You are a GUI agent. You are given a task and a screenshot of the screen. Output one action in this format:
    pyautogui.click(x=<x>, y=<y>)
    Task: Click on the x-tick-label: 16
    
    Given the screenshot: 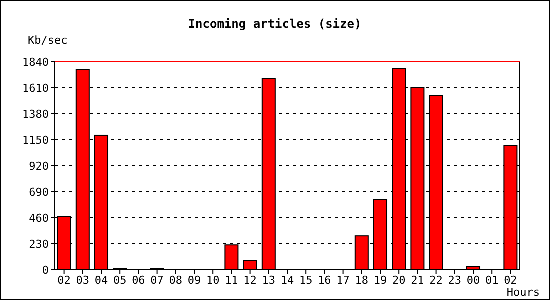 What is the action you would take?
    pyautogui.click(x=325, y=280)
    